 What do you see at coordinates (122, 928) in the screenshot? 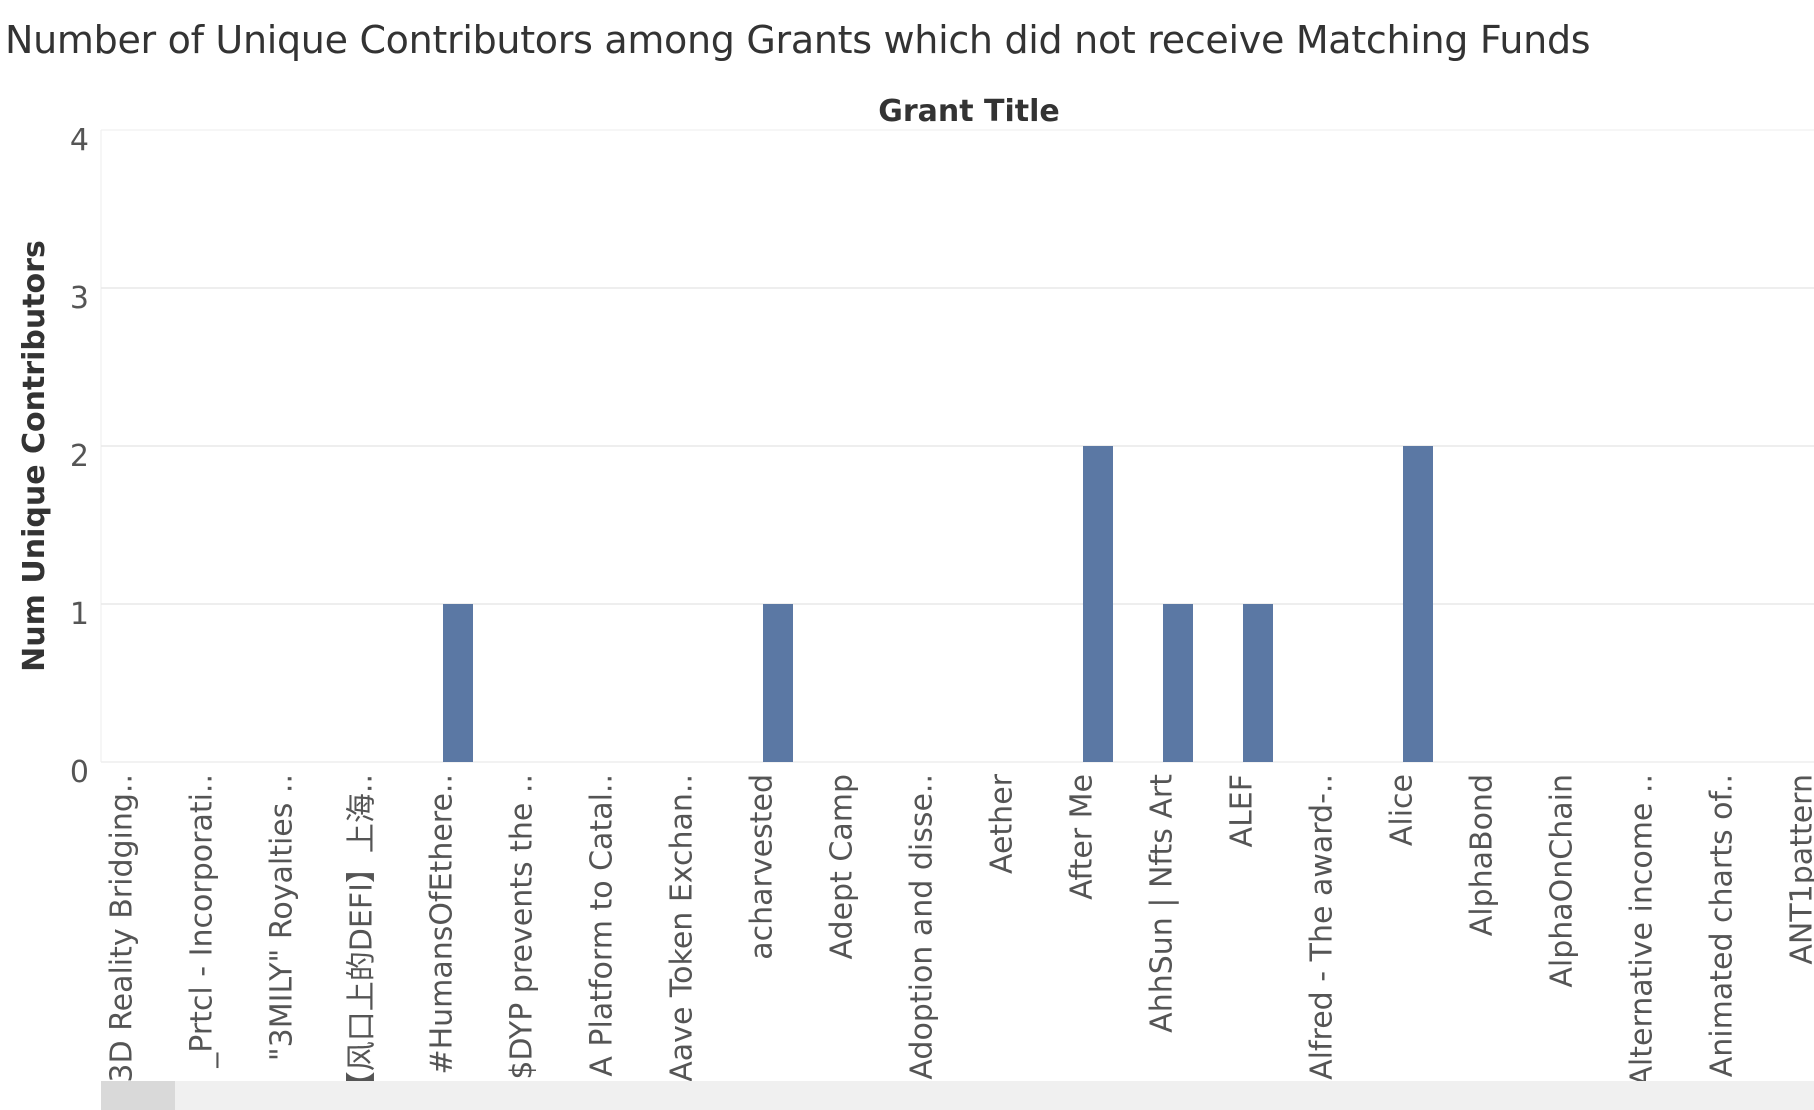
I see `x-tick-label: 3D Reality Bridging..` at bounding box center [122, 928].